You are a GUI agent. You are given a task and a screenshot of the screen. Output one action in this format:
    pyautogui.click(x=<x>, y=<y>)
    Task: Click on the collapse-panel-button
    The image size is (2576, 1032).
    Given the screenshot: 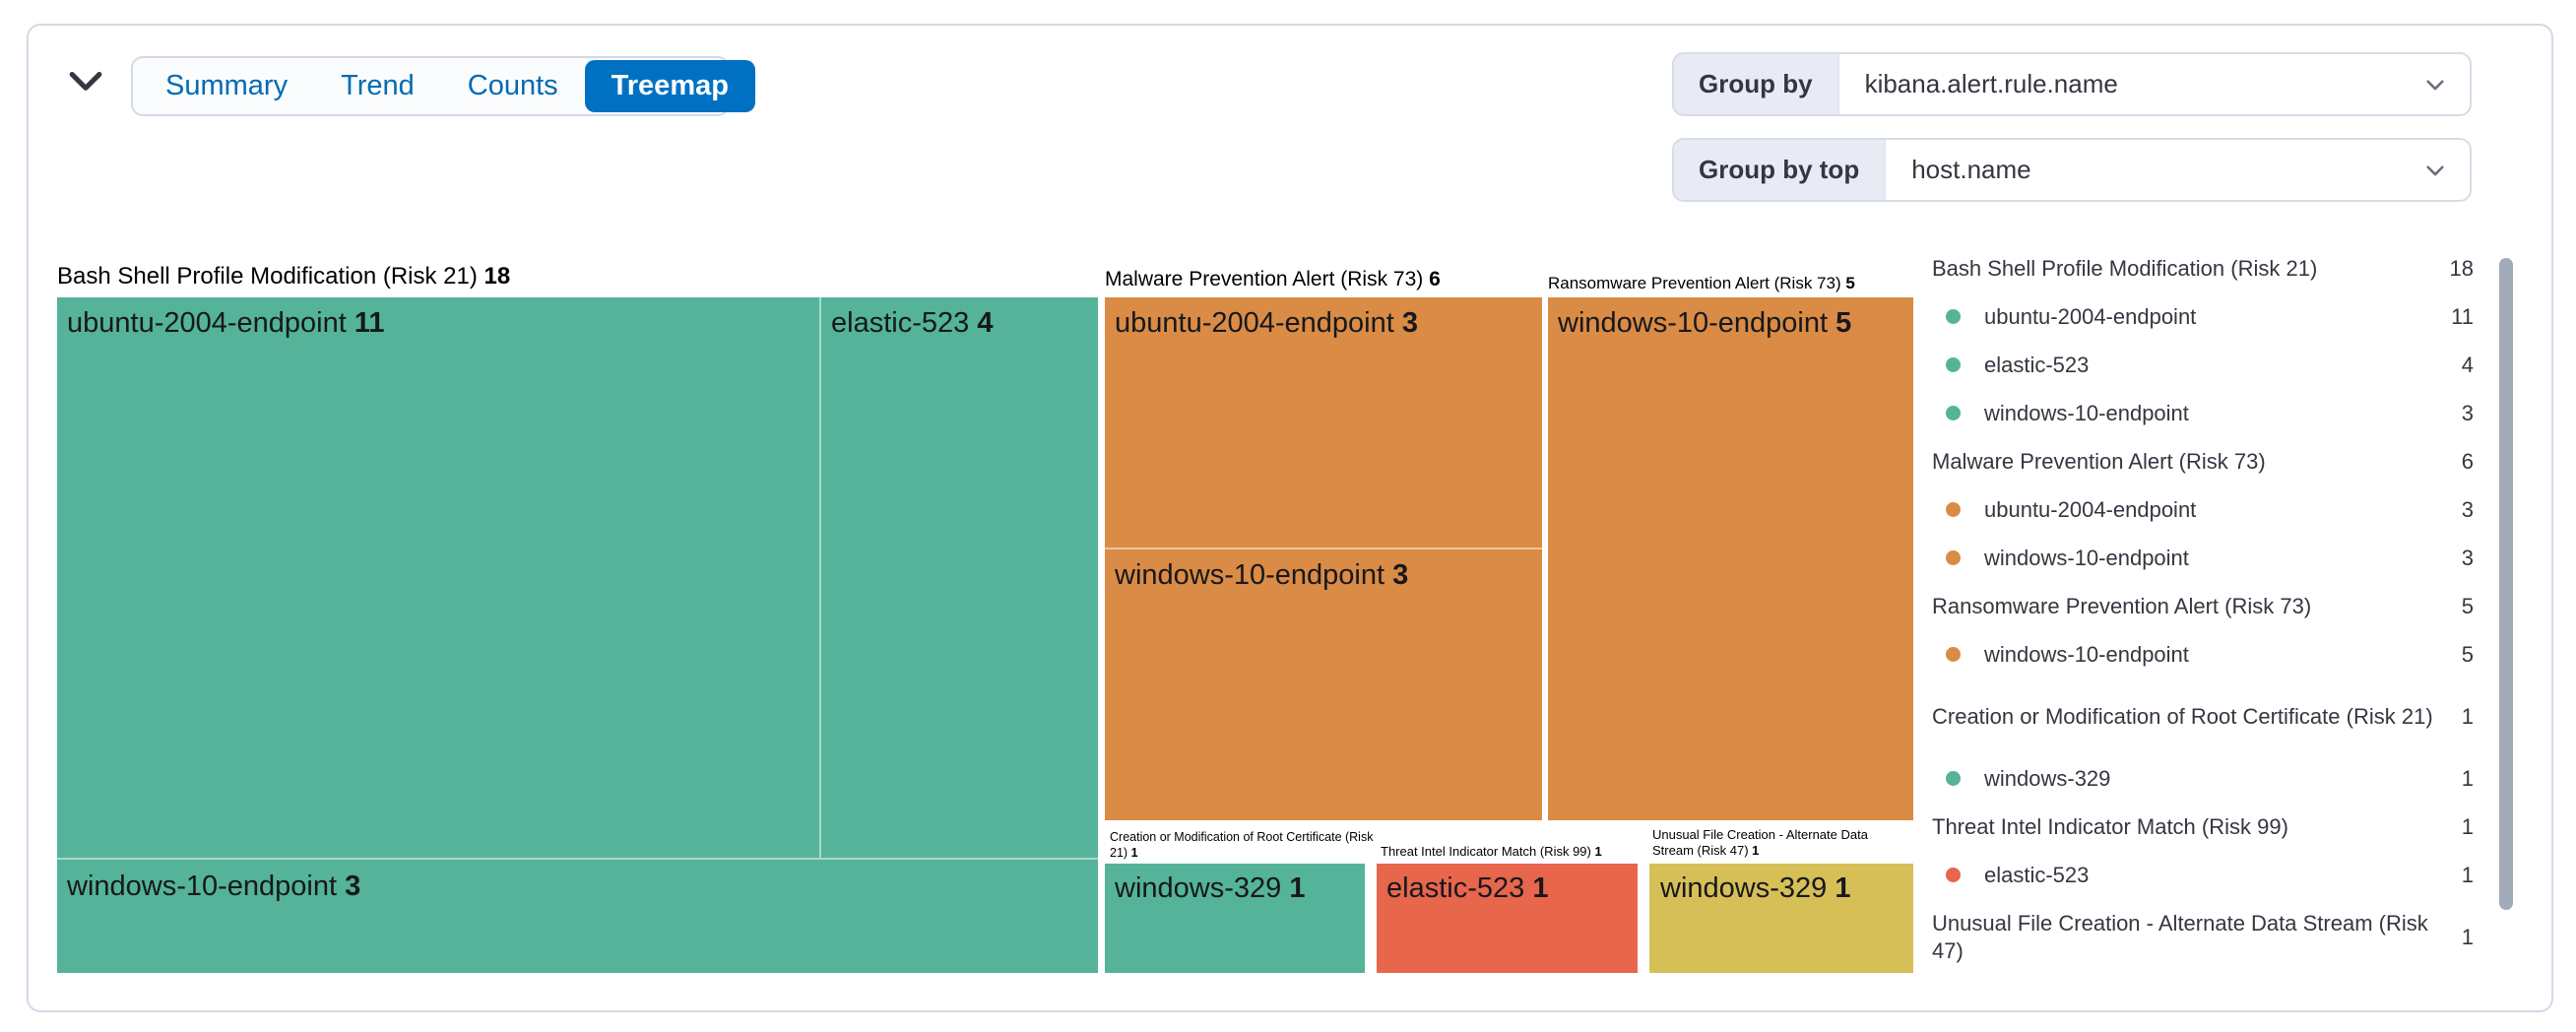 What is the action you would take?
    pyautogui.click(x=85, y=82)
    